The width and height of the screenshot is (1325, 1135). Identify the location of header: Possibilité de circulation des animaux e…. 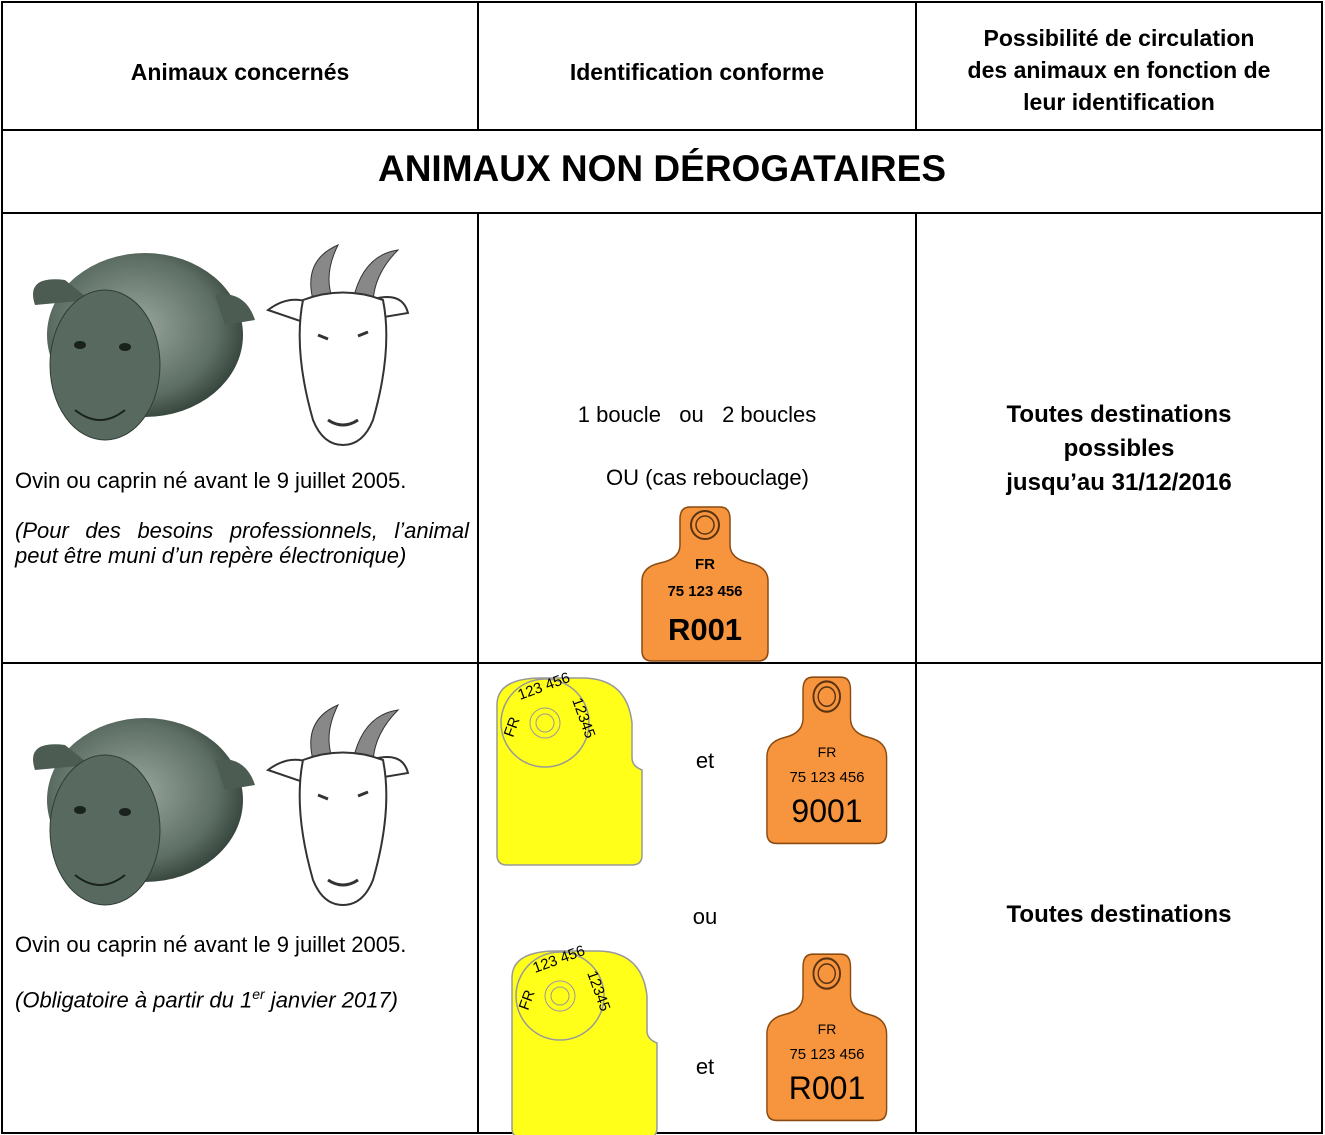
(1119, 70).